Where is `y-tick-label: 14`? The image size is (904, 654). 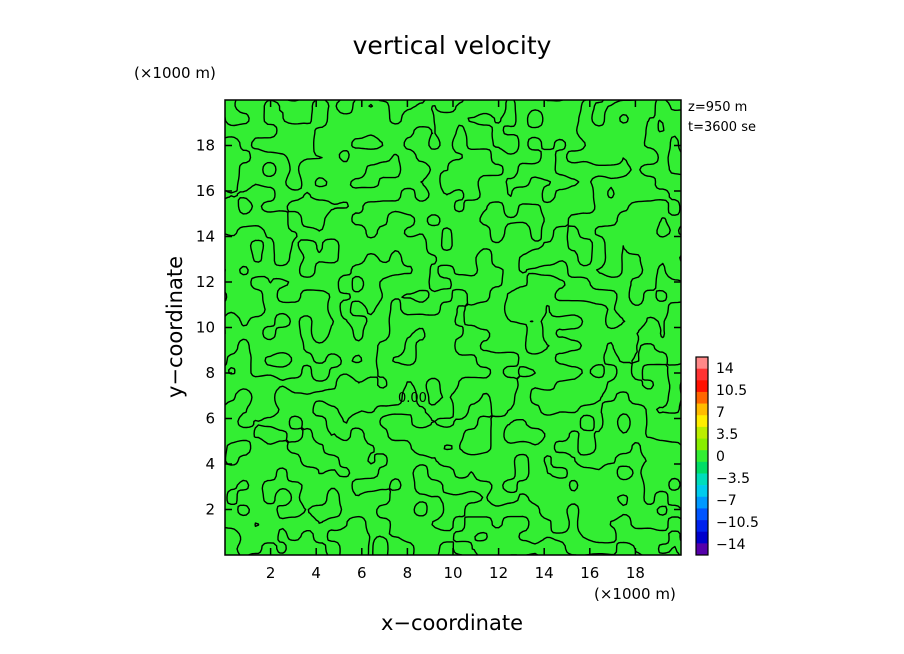
y-tick-label: 14 is located at coordinates (205, 237).